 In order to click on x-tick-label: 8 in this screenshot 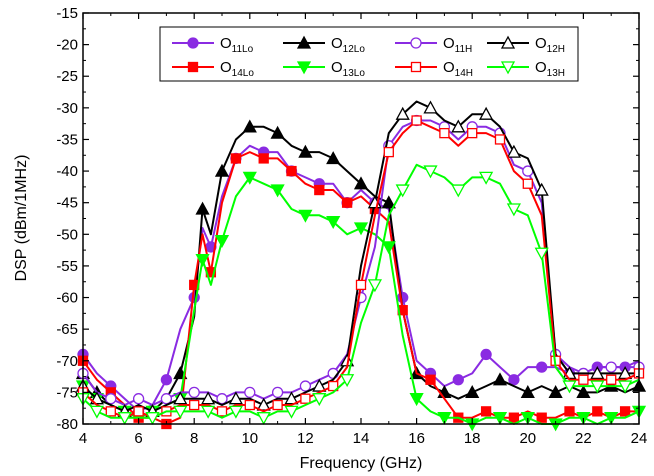, I will do `click(194, 438)`.